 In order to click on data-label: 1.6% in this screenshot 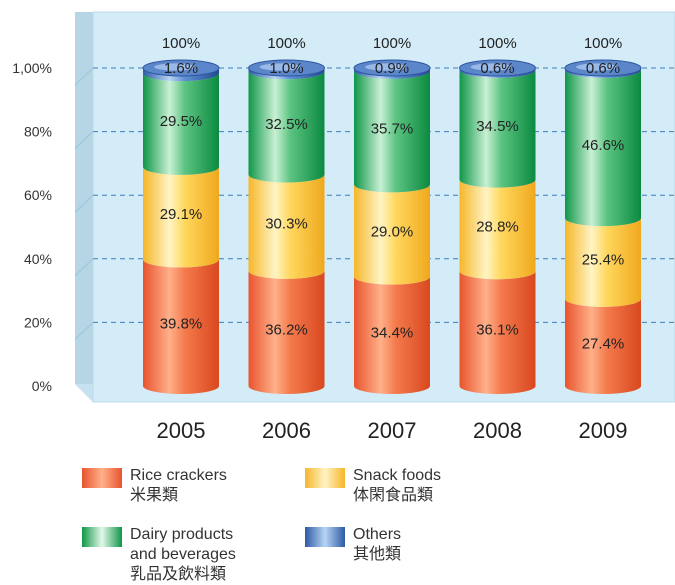, I will do `click(181, 68)`.